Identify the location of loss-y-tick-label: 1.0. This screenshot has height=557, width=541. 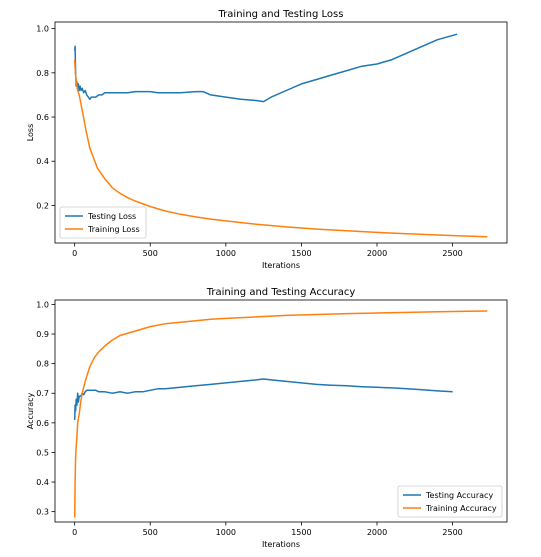
(42, 29).